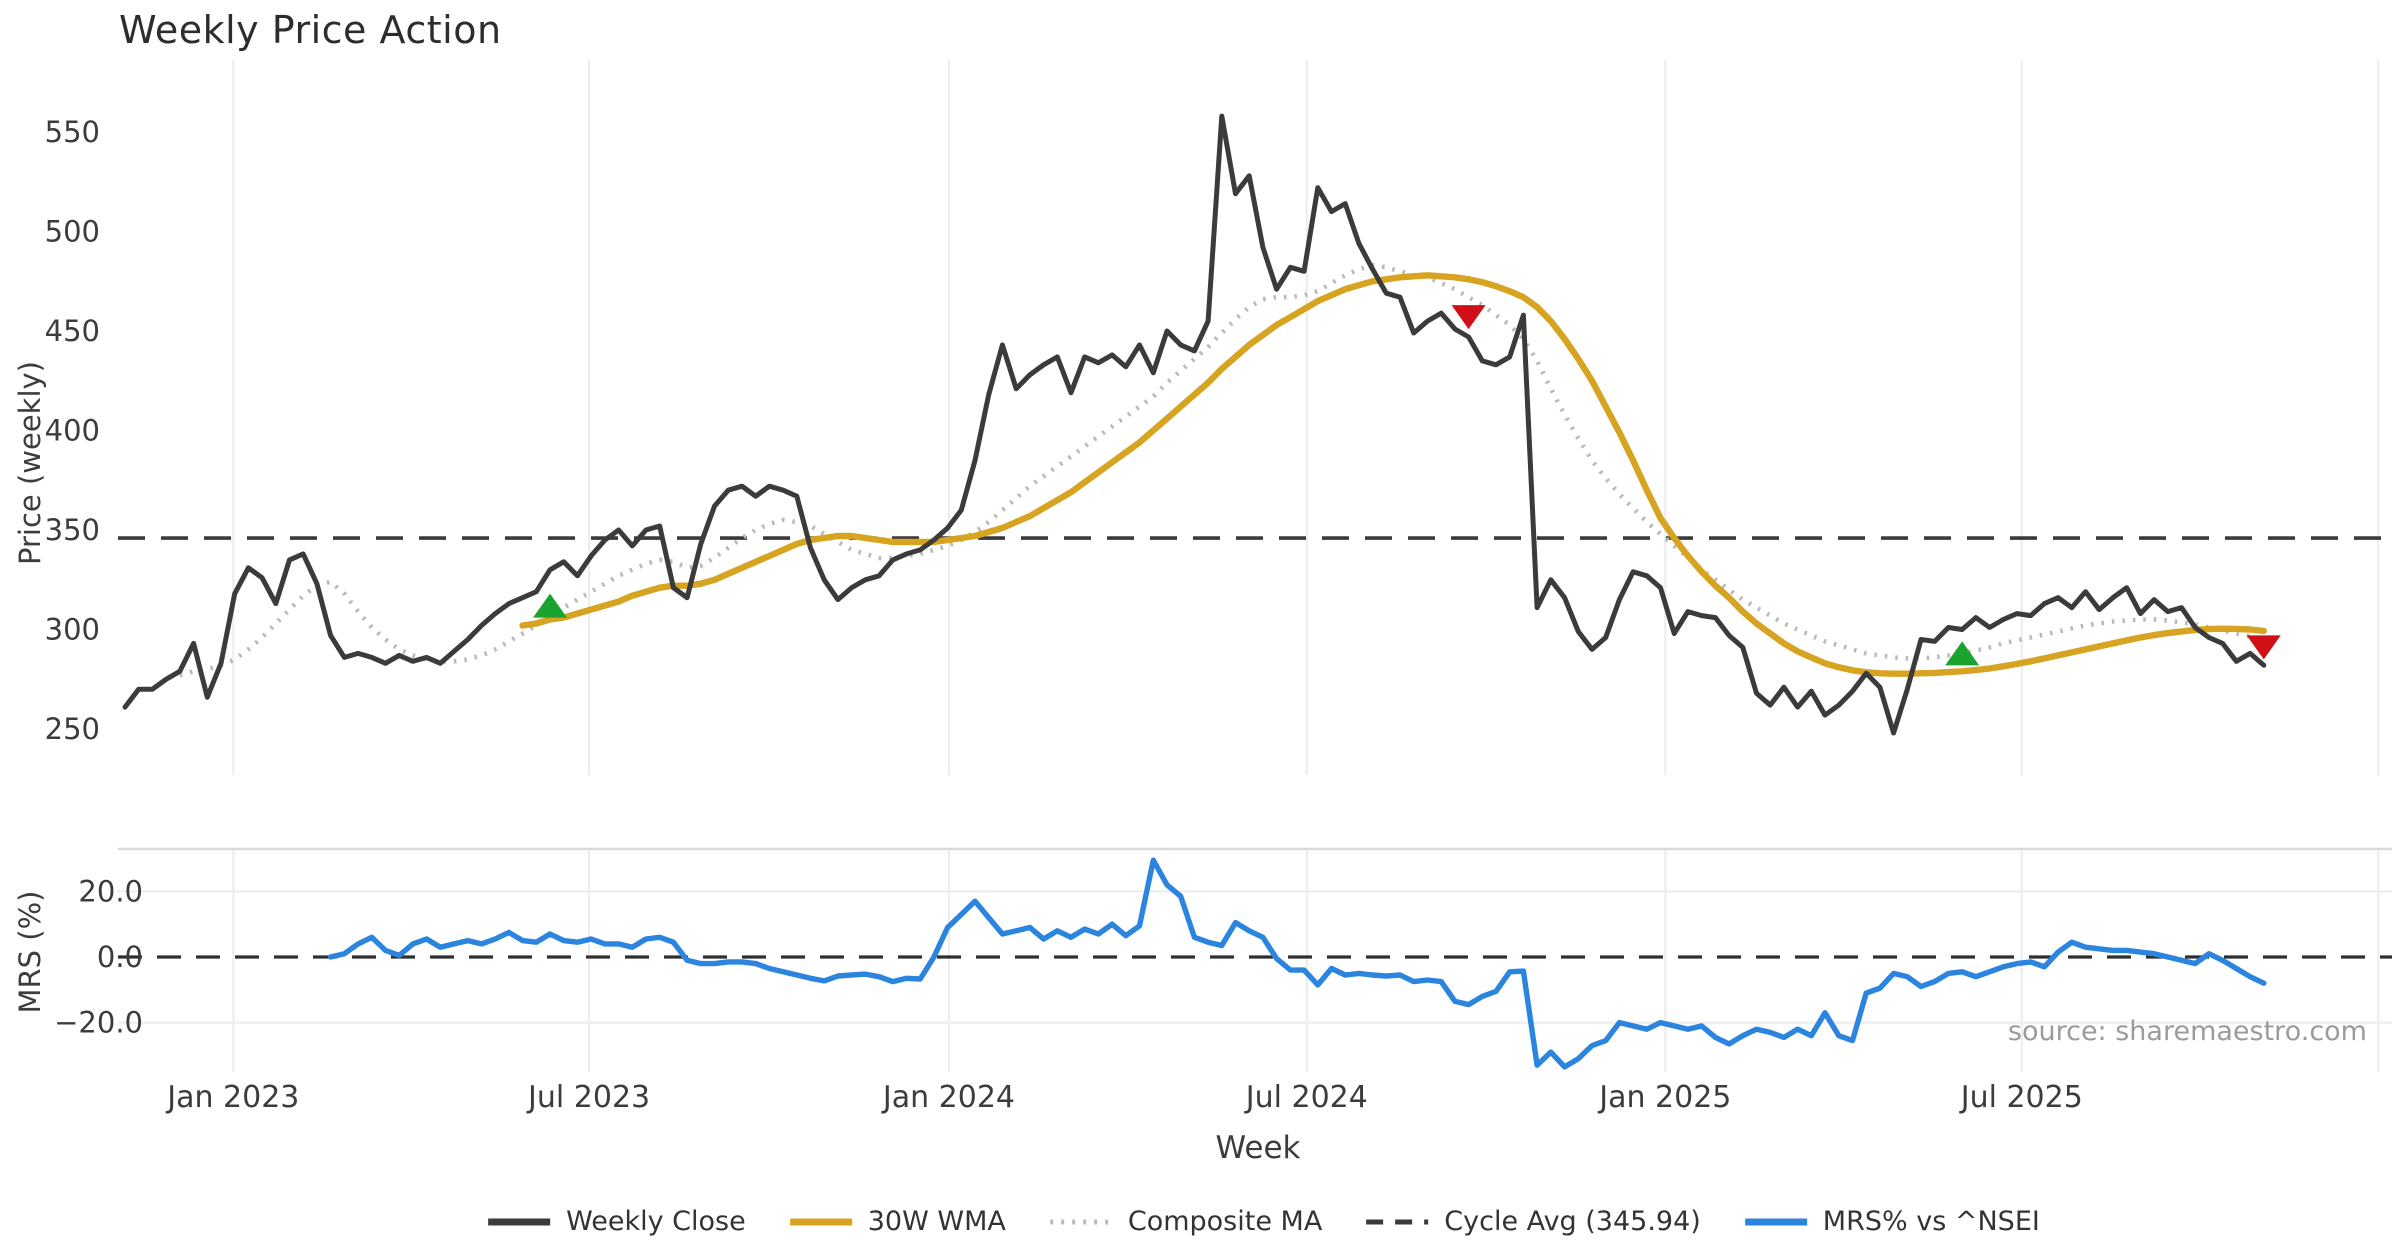 Image resolution: width=2400 pixels, height=1260 pixels. What do you see at coordinates (110, 891) in the screenshot?
I see `mrs-tick-label: 20.0` at bounding box center [110, 891].